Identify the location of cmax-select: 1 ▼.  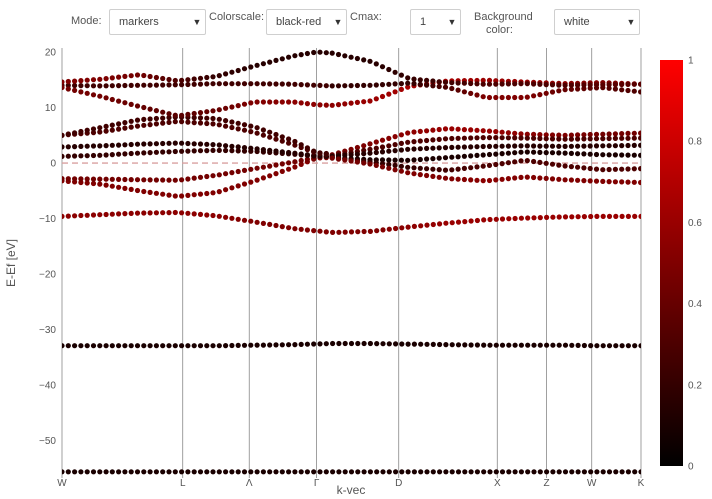
(435, 22).